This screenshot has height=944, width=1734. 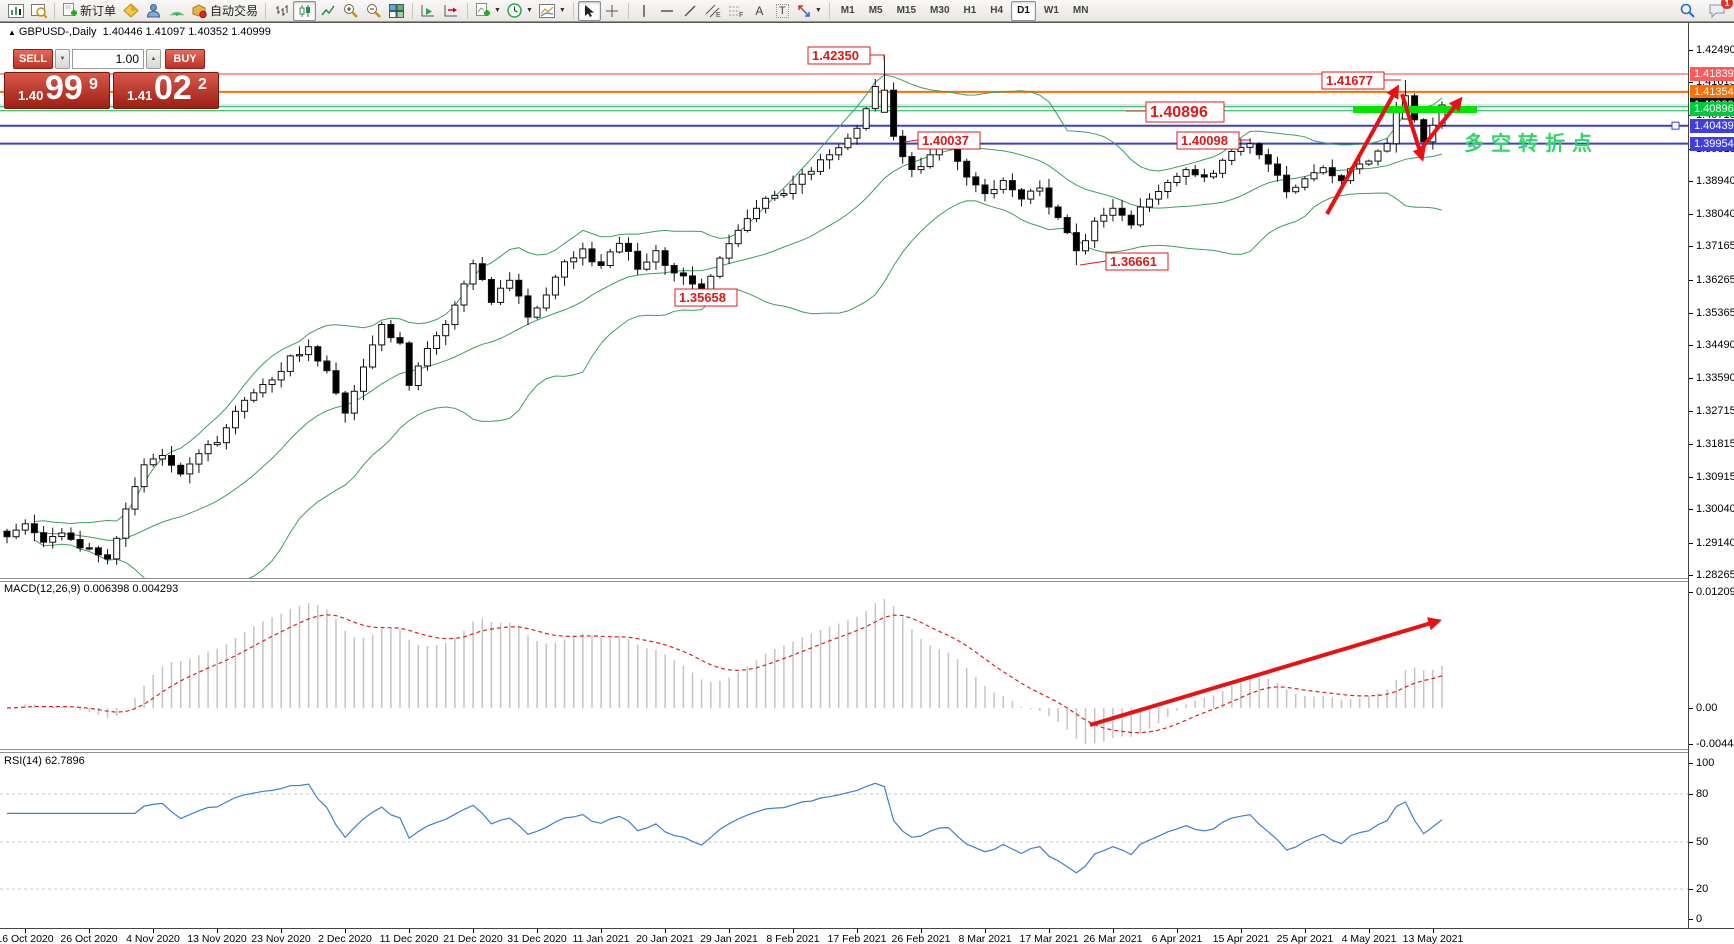 What do you see at coordinates (589, 10) in the screenshot?
I see `cursor-tool-button` at bounding box center [589, 10].